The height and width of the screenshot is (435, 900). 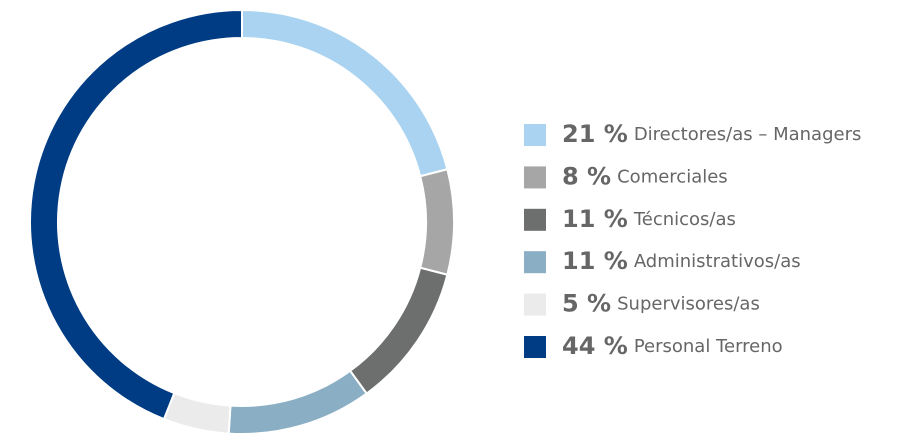 I want to click on legend-label: Técnicos/as, so click(x=684, y=219).